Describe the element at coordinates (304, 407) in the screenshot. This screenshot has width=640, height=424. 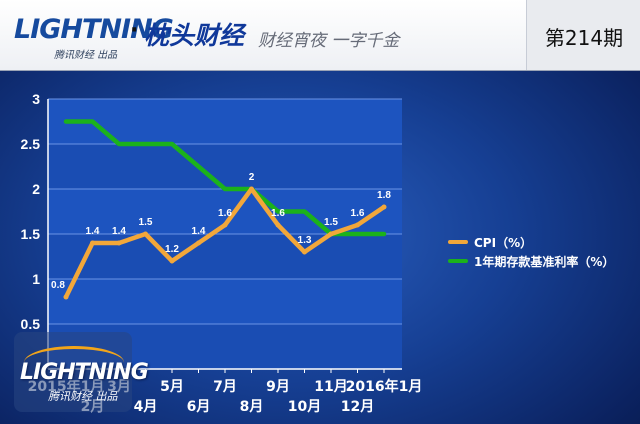
I see `x-tick-label: 10月` at that location.